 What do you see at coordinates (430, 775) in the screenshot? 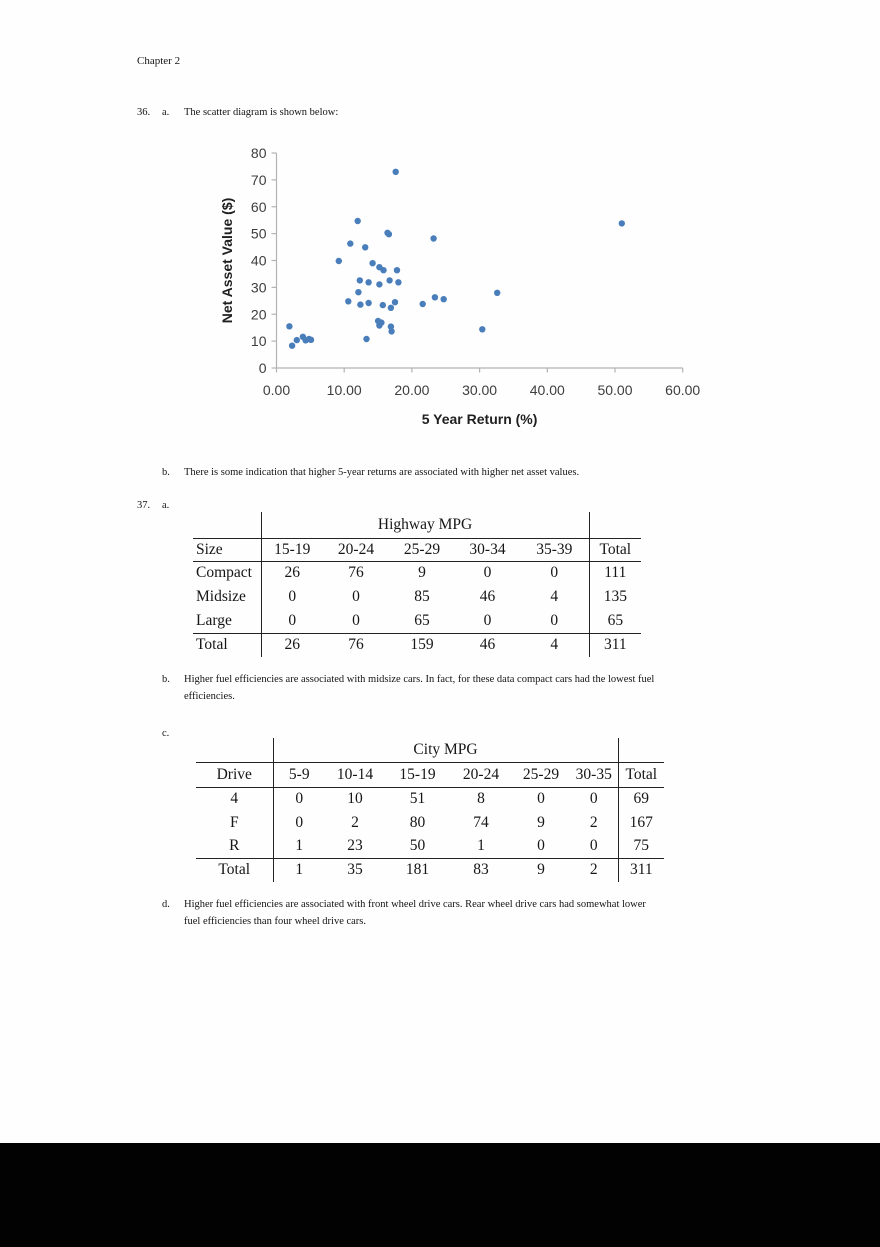
I see `table-header-row: Drive 5-9 10-14 15-19 20-24 25-29 30-35 Total` at bounding box center [430, 775].